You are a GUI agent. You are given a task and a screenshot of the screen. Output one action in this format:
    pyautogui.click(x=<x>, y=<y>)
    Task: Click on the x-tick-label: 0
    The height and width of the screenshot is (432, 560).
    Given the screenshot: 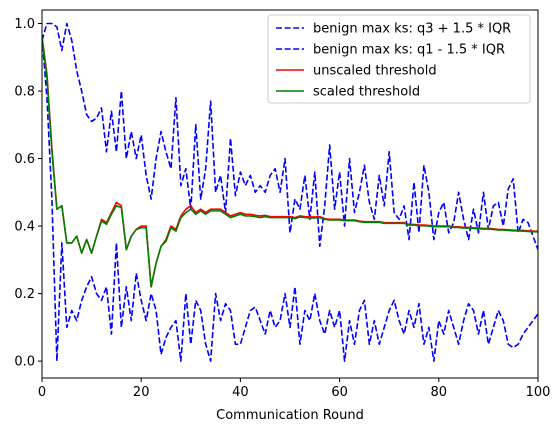 What is the action you would take?
    pyautogui.click(x=42, y=392)
    